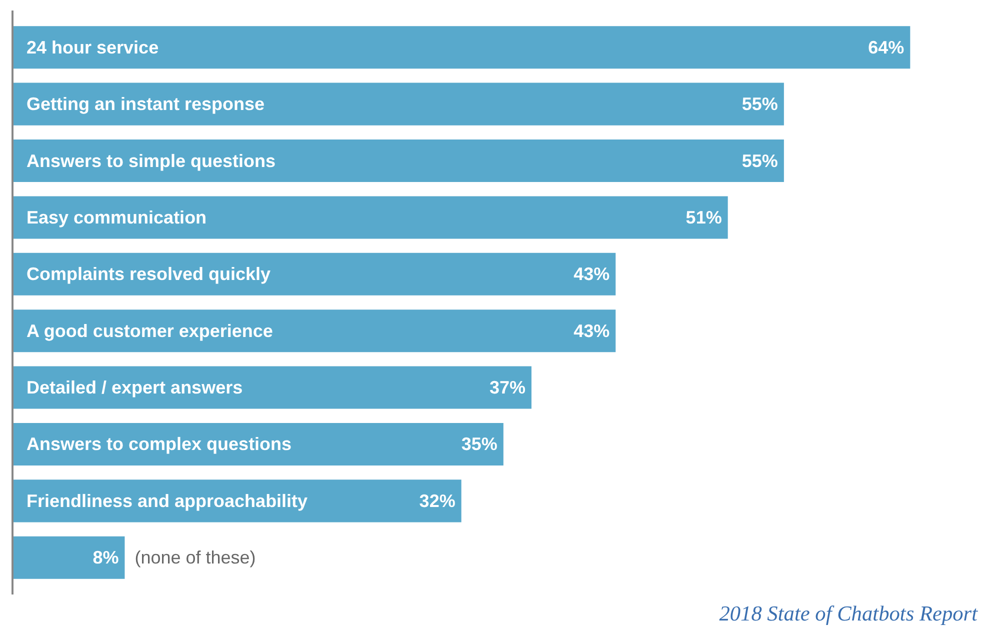  I want to click on y-tick-label: Detailed / expert answers, so click(134, 388).